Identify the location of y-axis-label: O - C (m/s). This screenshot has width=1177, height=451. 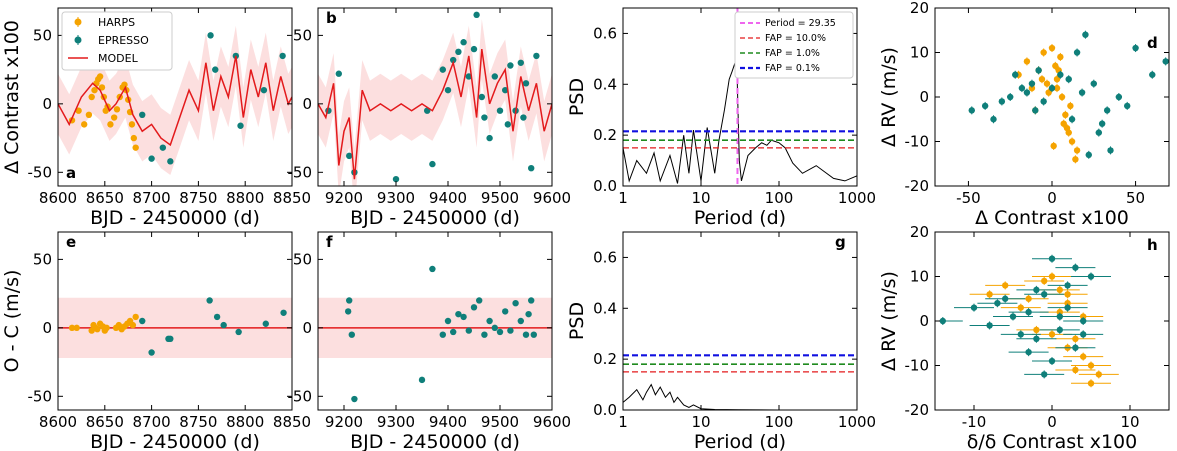
(12, 321).